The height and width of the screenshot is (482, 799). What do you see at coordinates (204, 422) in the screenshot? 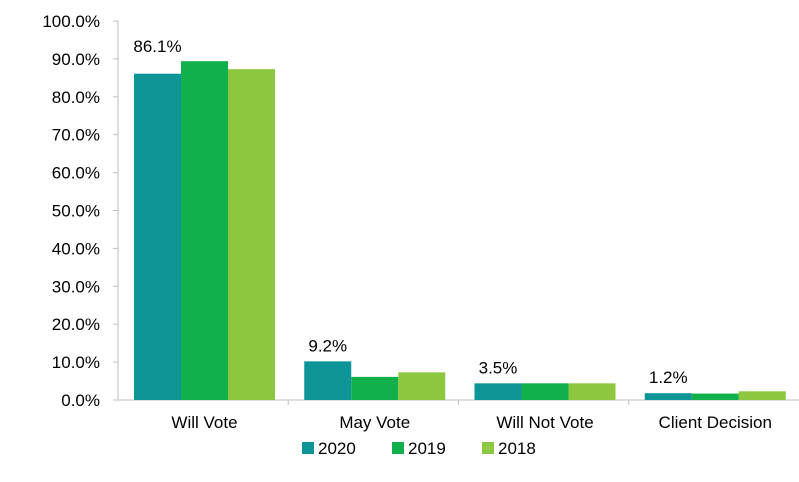
I see `x-tick-label: Will Vote` at bounding box center [204, 422].